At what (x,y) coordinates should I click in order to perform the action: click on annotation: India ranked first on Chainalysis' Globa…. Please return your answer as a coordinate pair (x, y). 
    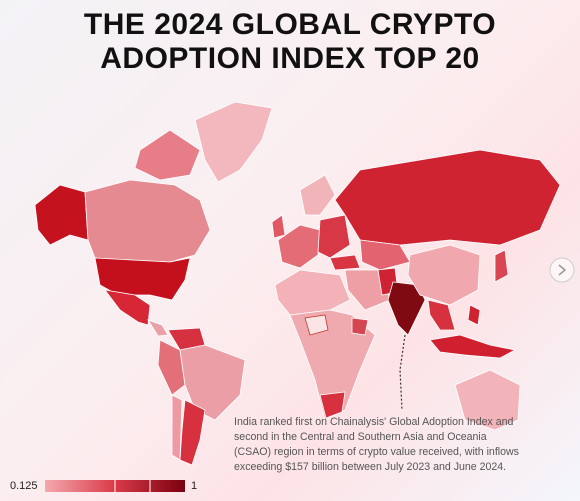
    Looking at the image, I should click on (376, 444).